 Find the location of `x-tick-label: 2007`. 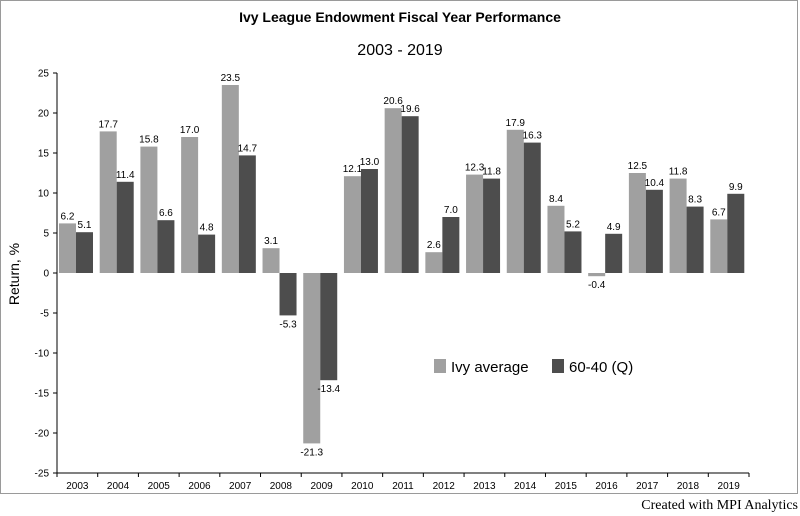

x-tick-label: 2007 is located at coordinates (240, 486).